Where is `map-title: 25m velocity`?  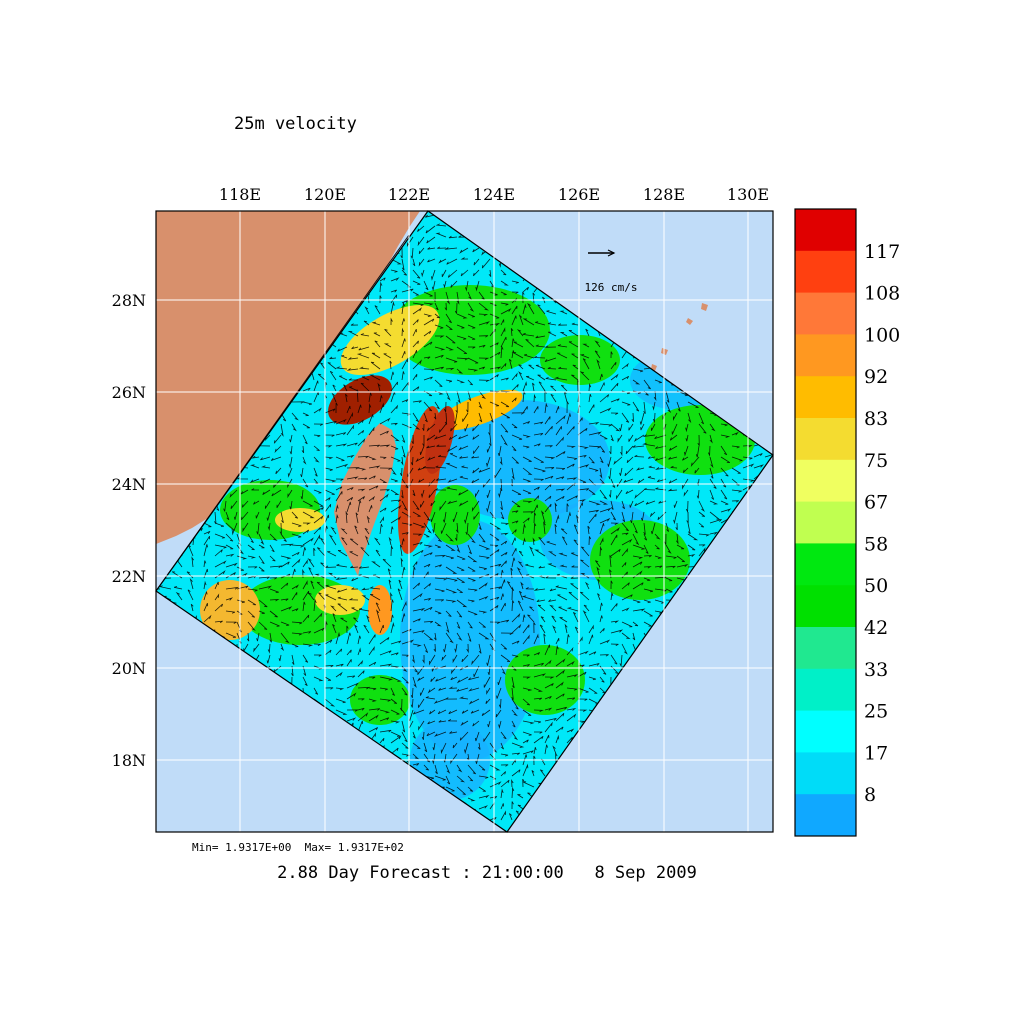
map-title: 25m velocity is located at coordinates (295, 124).